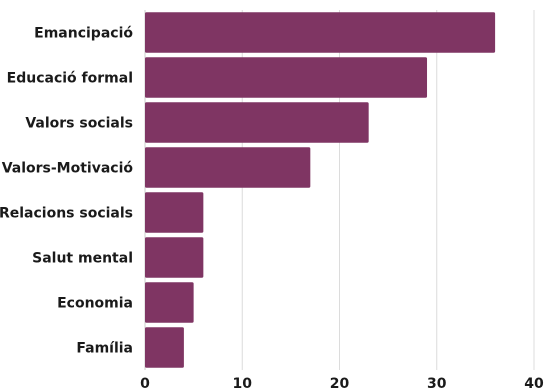  What do you see at coordinates (95, 304) in the screenshot?
I see `category-label: Economia` at bounding box center [95, 304].